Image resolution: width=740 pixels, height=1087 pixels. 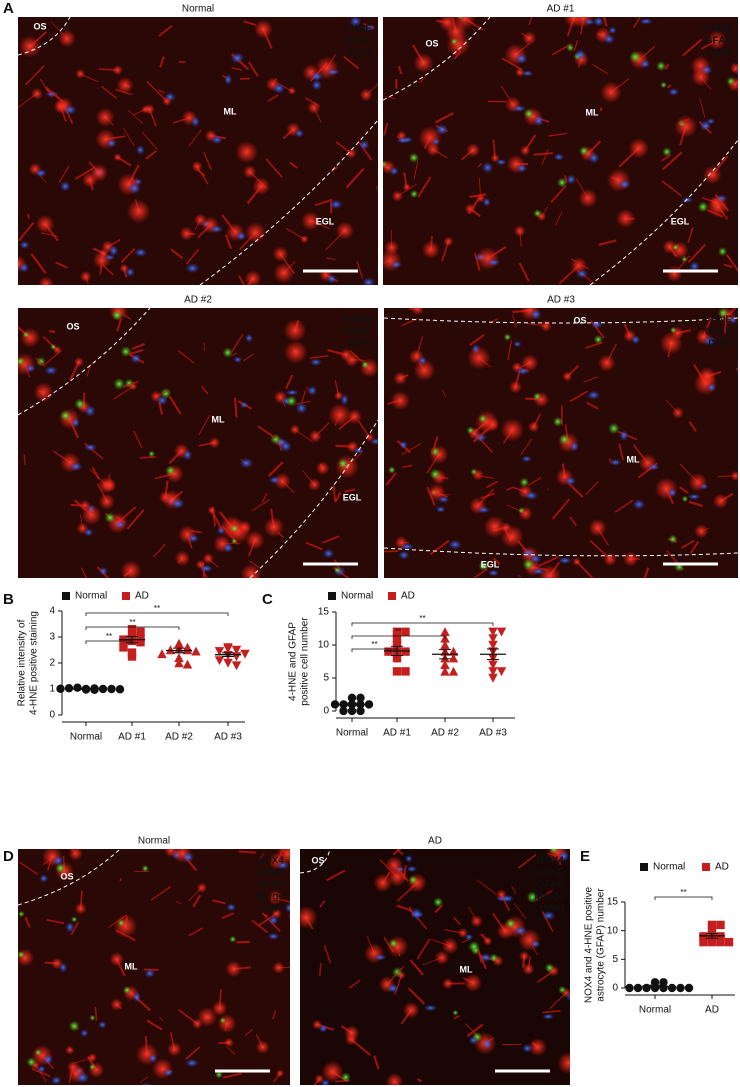 I want to click on channel-label: Merge, so click(x=550, y=897).